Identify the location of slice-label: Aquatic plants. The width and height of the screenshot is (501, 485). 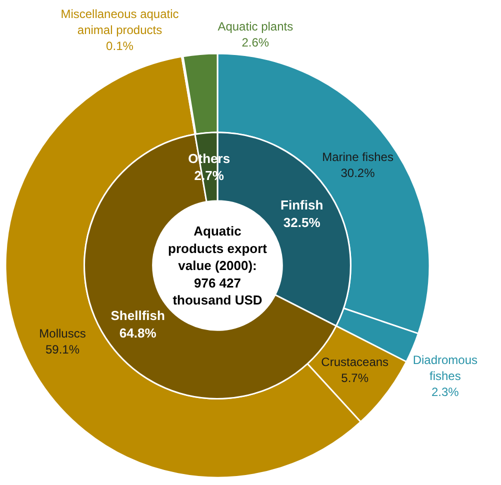
(256, 27).